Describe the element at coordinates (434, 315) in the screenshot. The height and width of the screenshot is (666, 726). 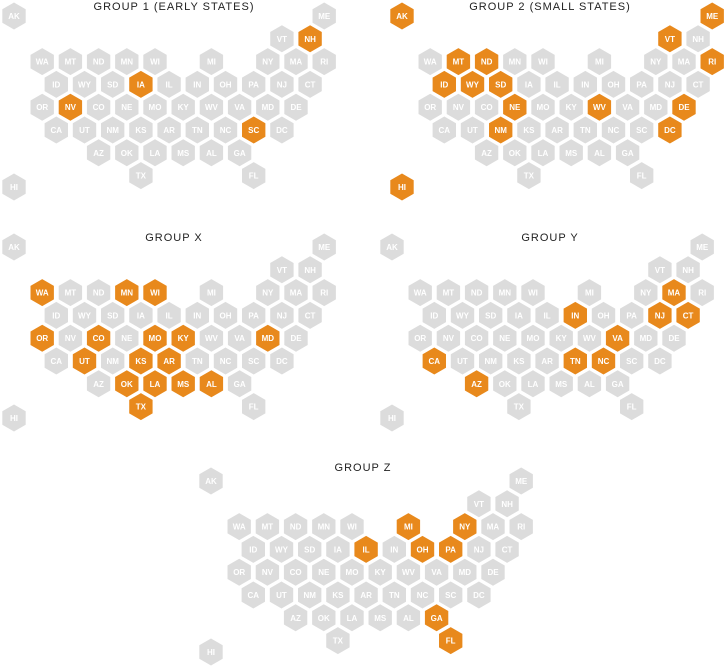
I see `state-hex-id: ID` at that location.